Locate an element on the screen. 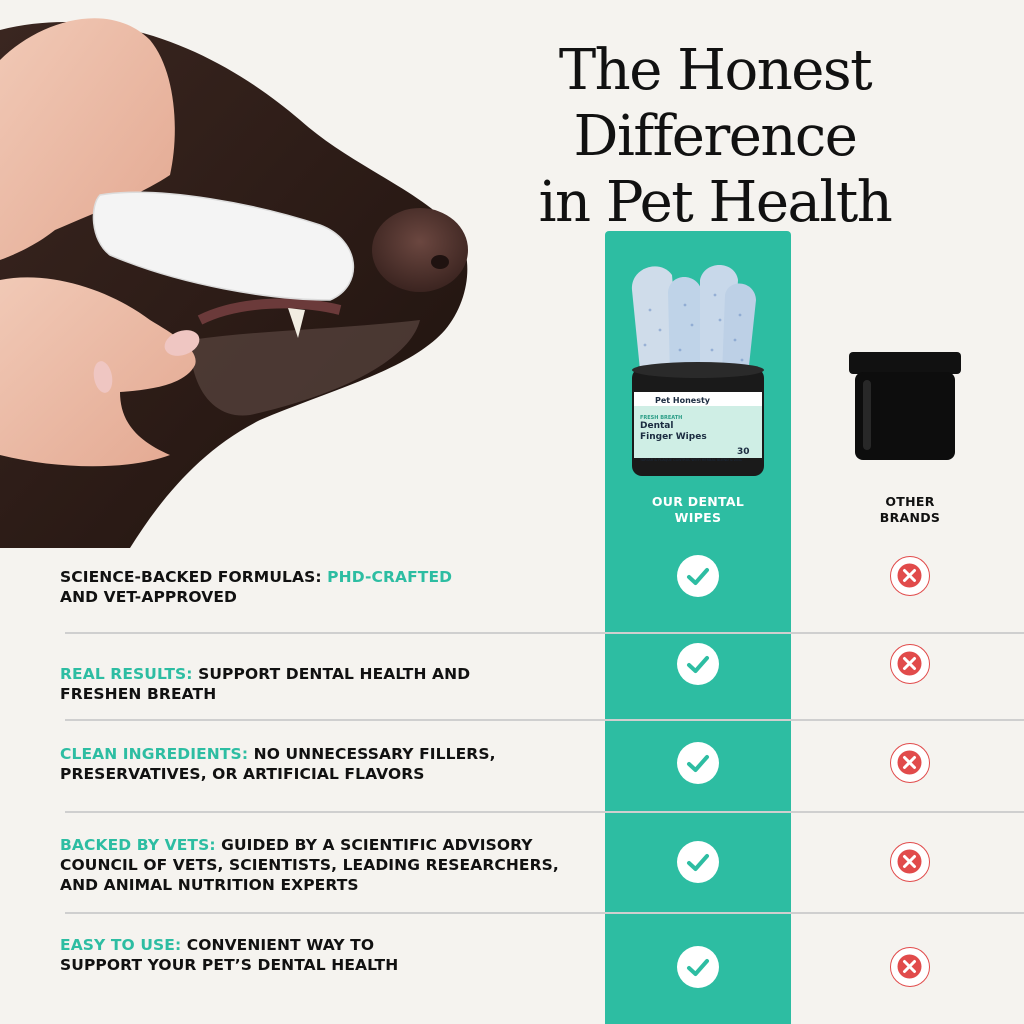 The width and height of the screenshot is (1024, 1024). row-line-1: EASY TO USE: CONVENIENT WAY TO is located at coordinates (320, 945).